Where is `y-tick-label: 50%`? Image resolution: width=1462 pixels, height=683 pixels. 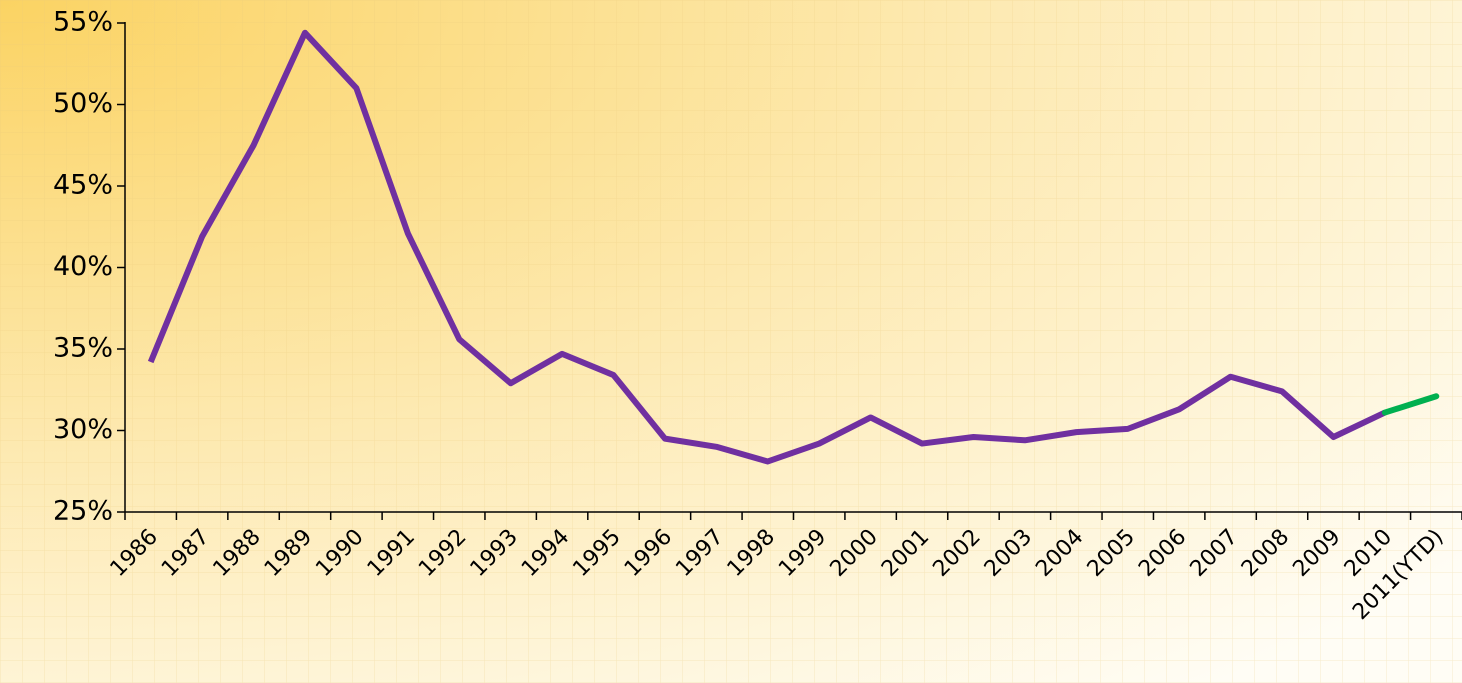 y-tick-label: 50% is located at coordinates (83, 103).